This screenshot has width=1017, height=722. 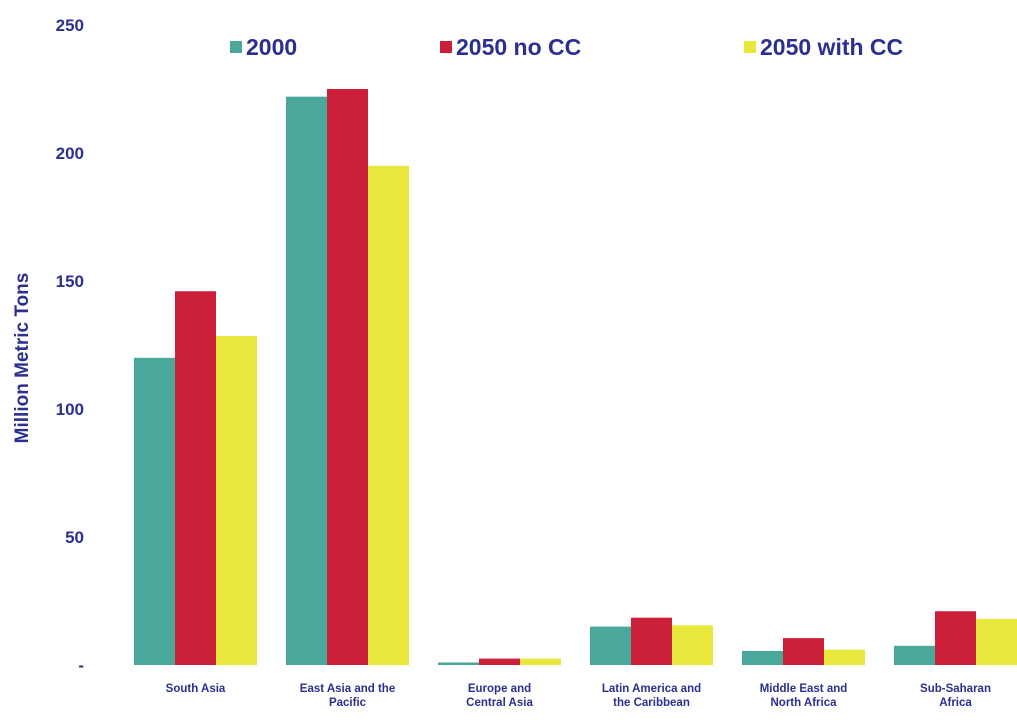 I want to click on x-tick-label: South Asia, so click(x=196, y=689).